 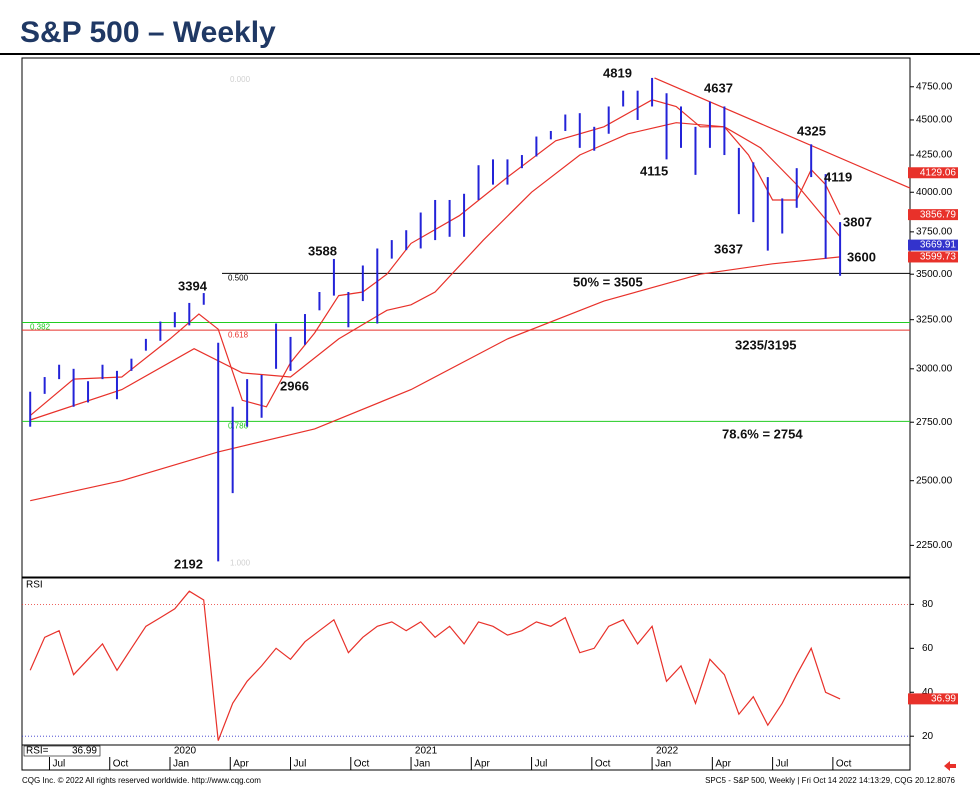 What do you see at coordinates (193, 285) in the screenshot?
I see `annotation: 3394` at bounding box center [193, 285].